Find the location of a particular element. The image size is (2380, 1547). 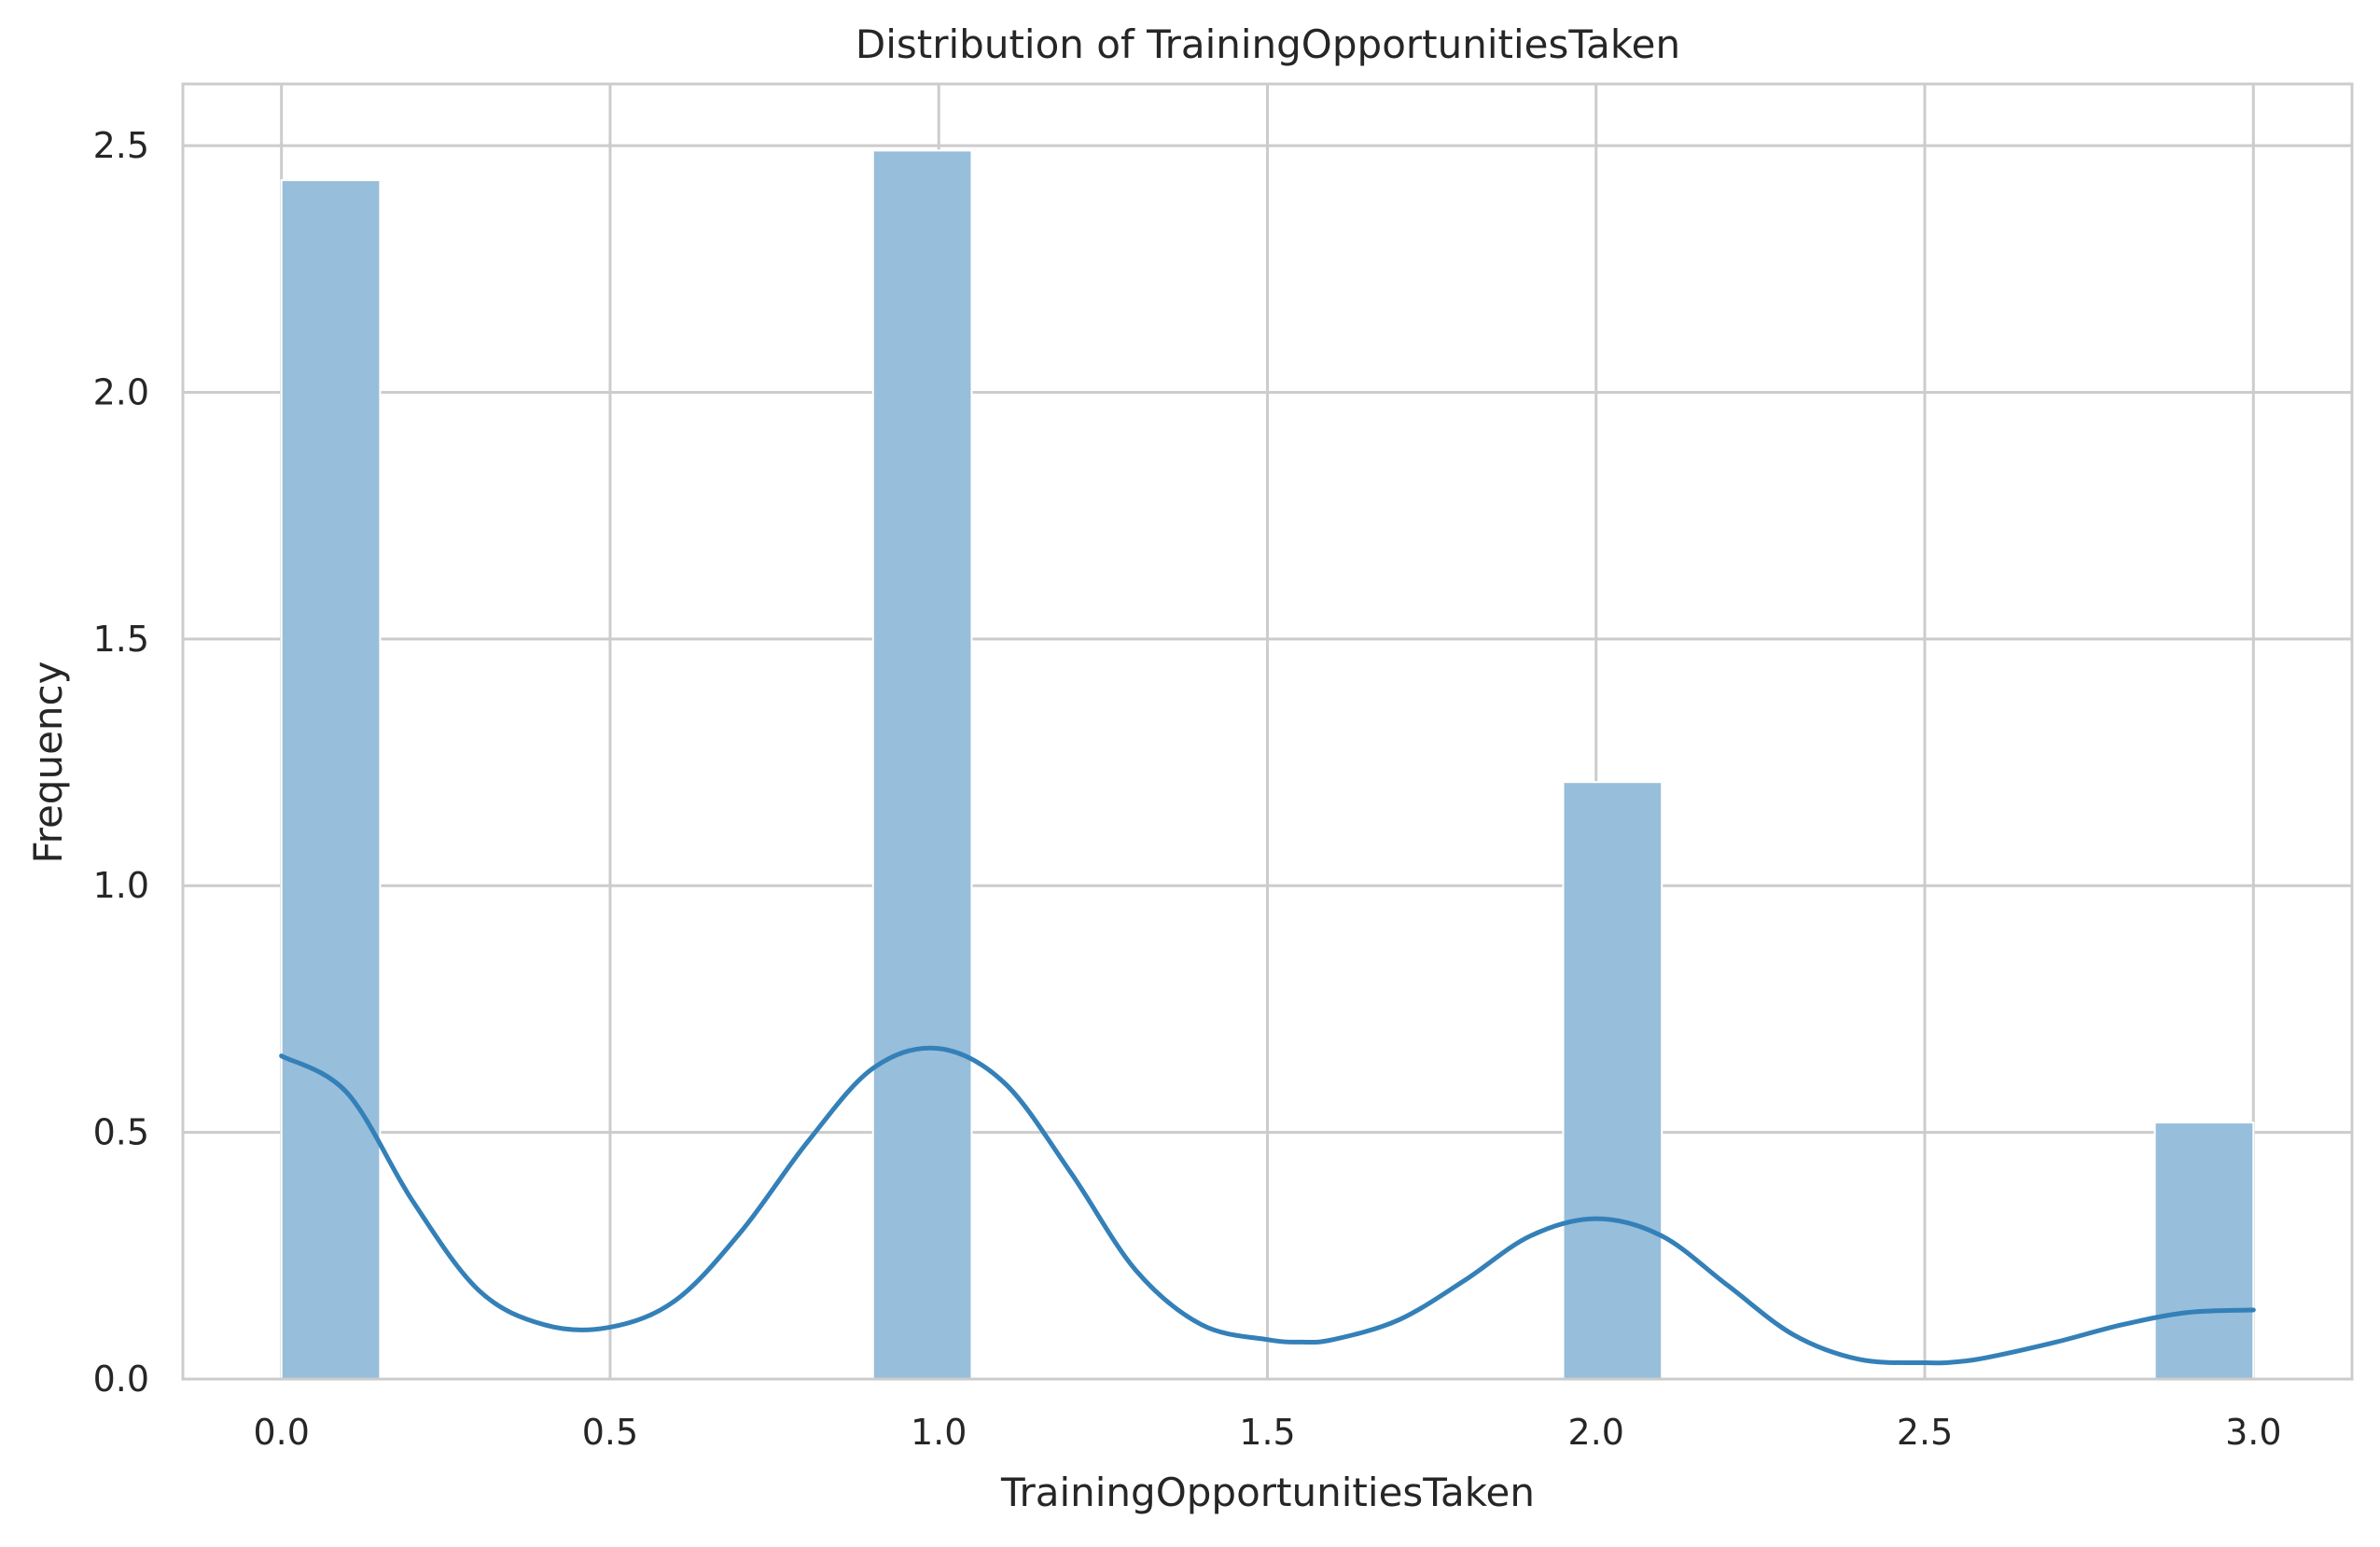

y-tick-label: 0.0 is located at coordinates (121, 1379).